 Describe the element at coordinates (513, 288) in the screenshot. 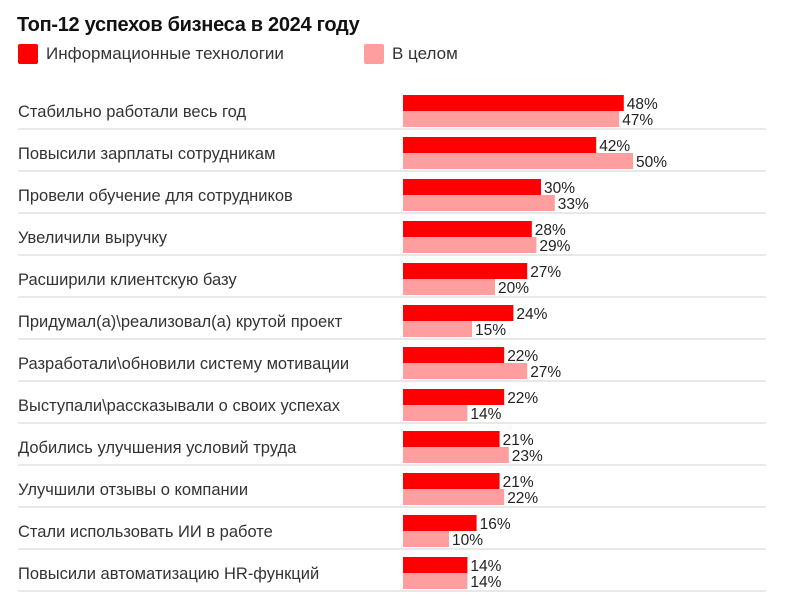

I see `value-label-overall: 20%` at that location.